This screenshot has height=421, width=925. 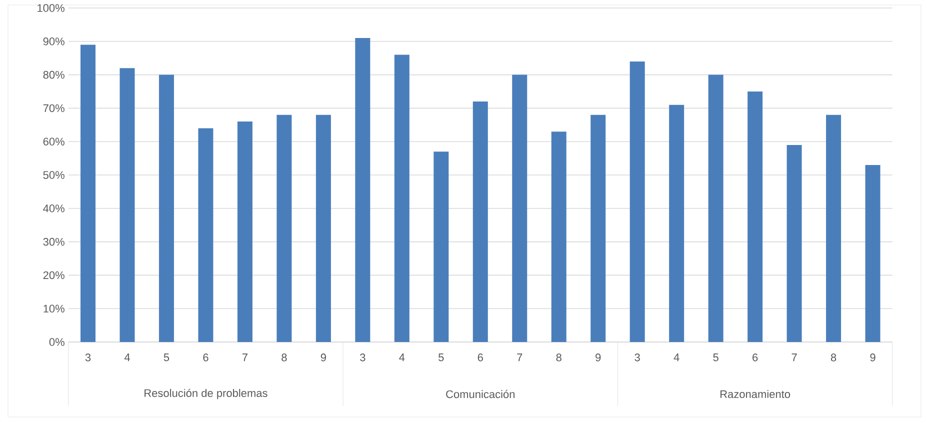 I want to click on y-tick-label: 40%, so click(x=53, y=208).